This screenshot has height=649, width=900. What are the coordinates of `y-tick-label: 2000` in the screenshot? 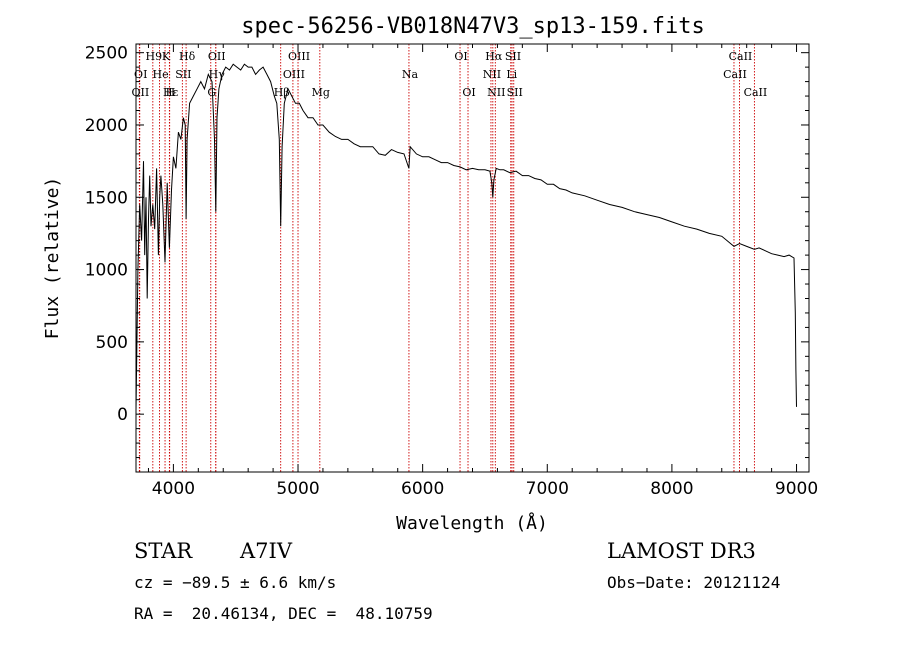 It's located at (106, 126).